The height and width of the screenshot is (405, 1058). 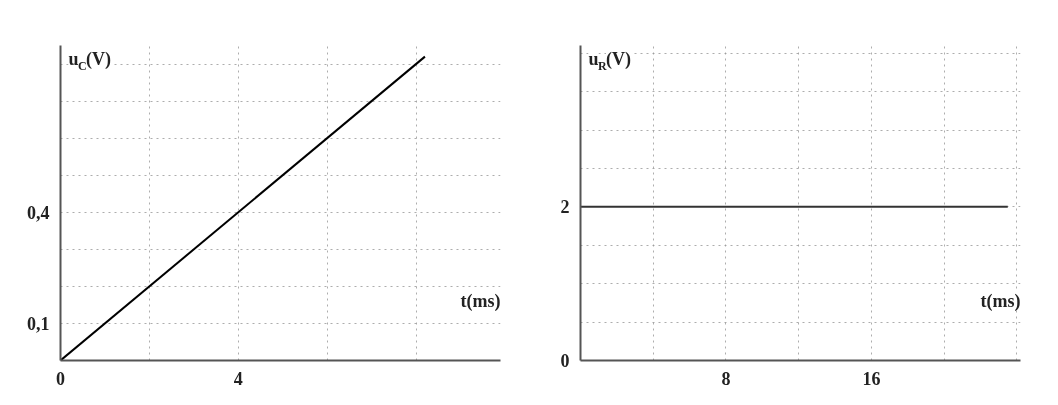 I want to click on y-tick-label: 0,4, so click(x=38, y=212).